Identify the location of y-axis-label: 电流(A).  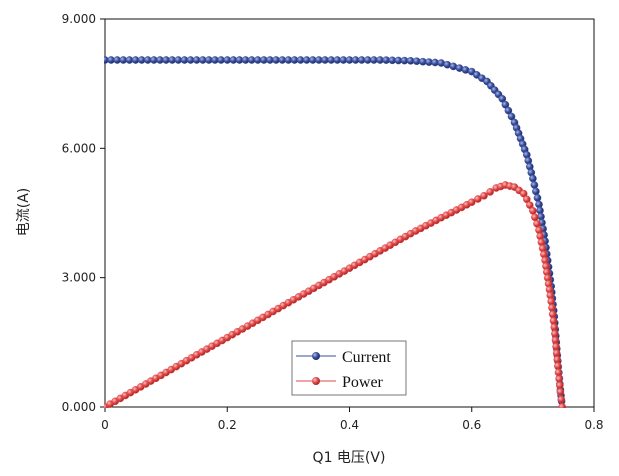
(24, 212).